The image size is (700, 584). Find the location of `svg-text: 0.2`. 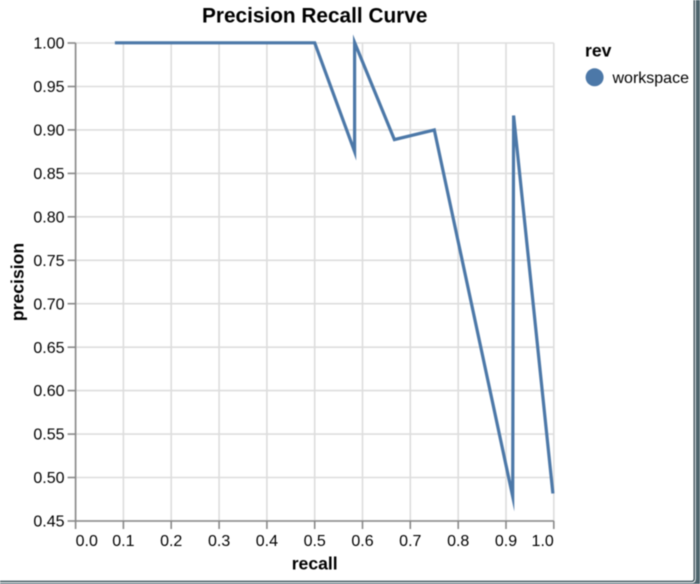

svg-text: 0.2 is located at coordinates (171, 541).